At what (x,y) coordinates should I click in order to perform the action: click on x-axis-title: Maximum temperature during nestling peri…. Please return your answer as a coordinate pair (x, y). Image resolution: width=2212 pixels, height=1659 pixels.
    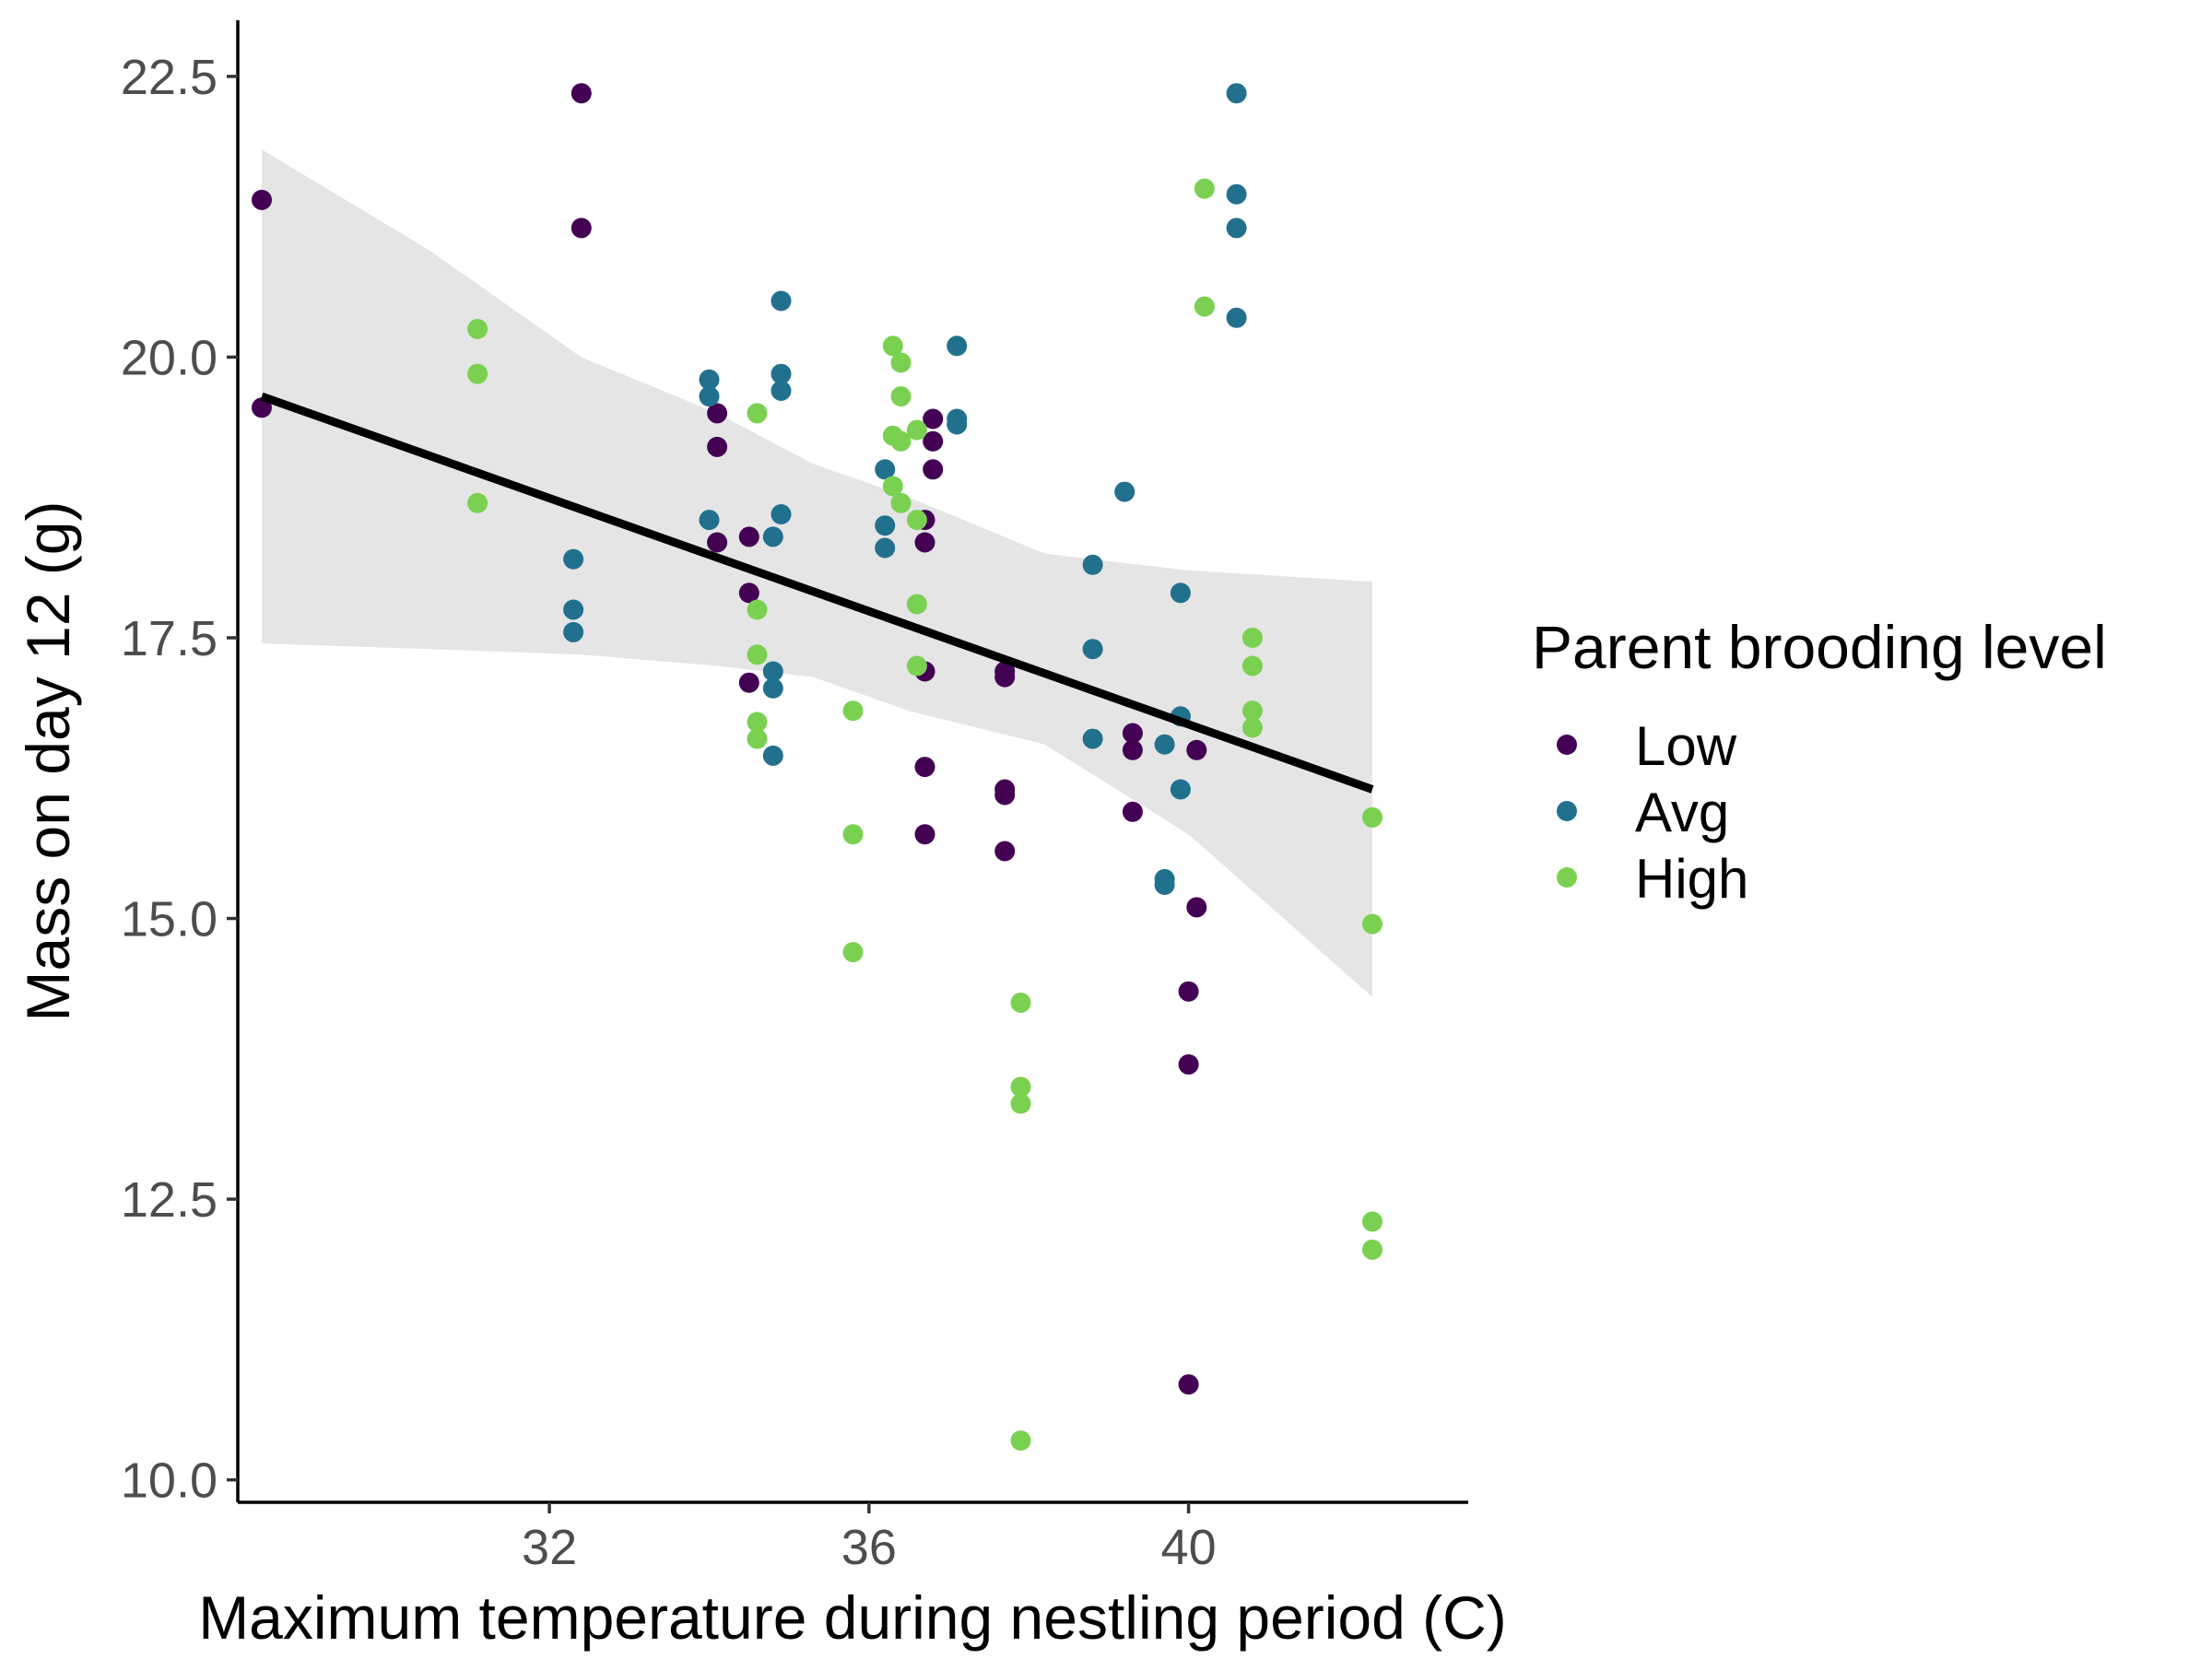
    Looking at the image, I should click on (852, 1617).